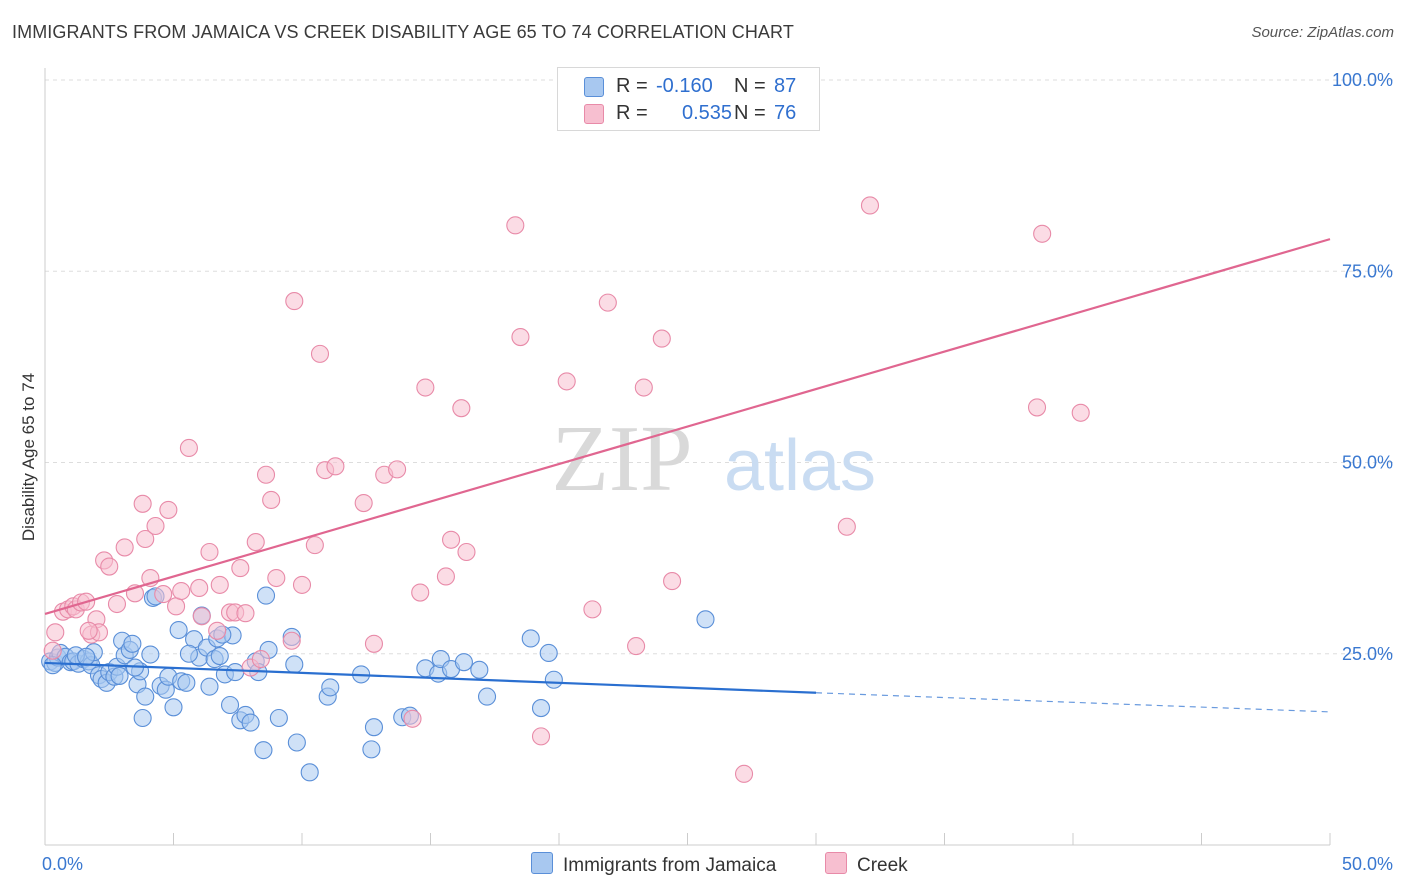 This screenshot has width=1406, height=892. What do you see at coordinates (785, 86) in the screenshot?
I see `legend-n-value-jamaica: 87` at bounding box center [785, 86].